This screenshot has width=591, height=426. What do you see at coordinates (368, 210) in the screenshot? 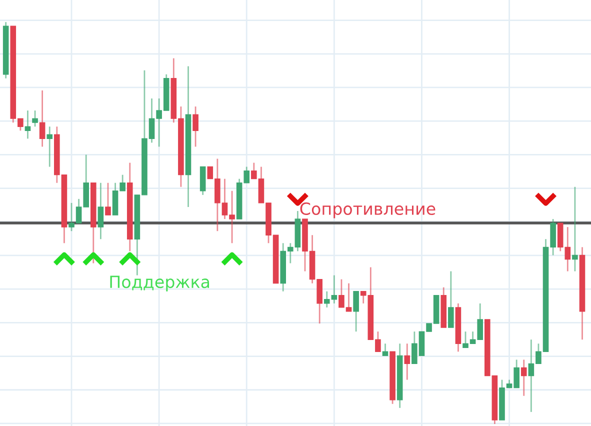
I see `ref-line-label: Сопротивление` at bounding box center [368, 210].